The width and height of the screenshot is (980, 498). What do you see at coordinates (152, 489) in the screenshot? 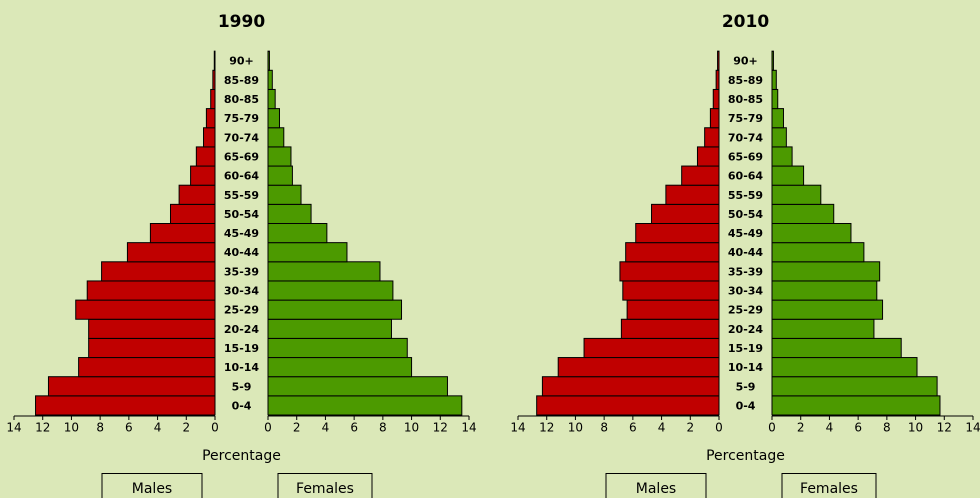
I see `legend-label: Males` at bounding box center [152, 489].